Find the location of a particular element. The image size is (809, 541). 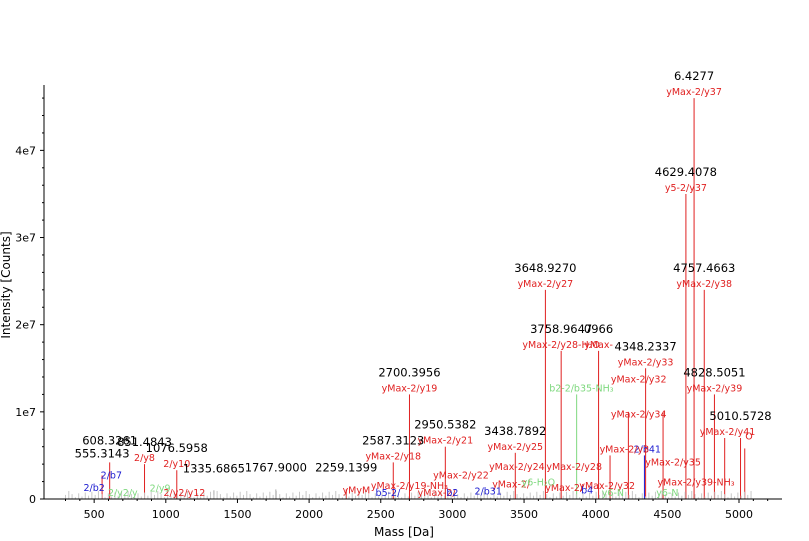

x-tick-label: 1500 is located at coordinates (237, 514).